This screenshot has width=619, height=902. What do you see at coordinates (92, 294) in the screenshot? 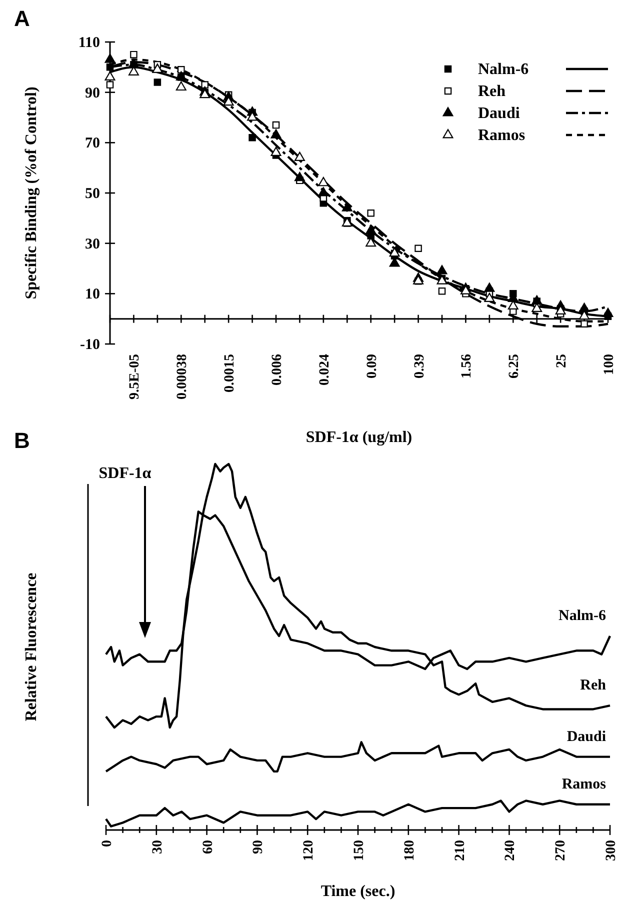
I see `y-tick-label: 10` at bounding box center [92, 294].